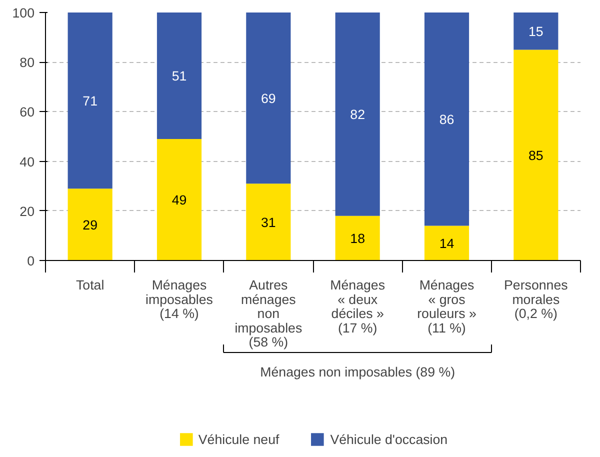 The image size is (600, 457). What do you see at coordinates (27, 112) in the screenshot?
I see `y-tick-label: 60` at bounding box center [27, 112].